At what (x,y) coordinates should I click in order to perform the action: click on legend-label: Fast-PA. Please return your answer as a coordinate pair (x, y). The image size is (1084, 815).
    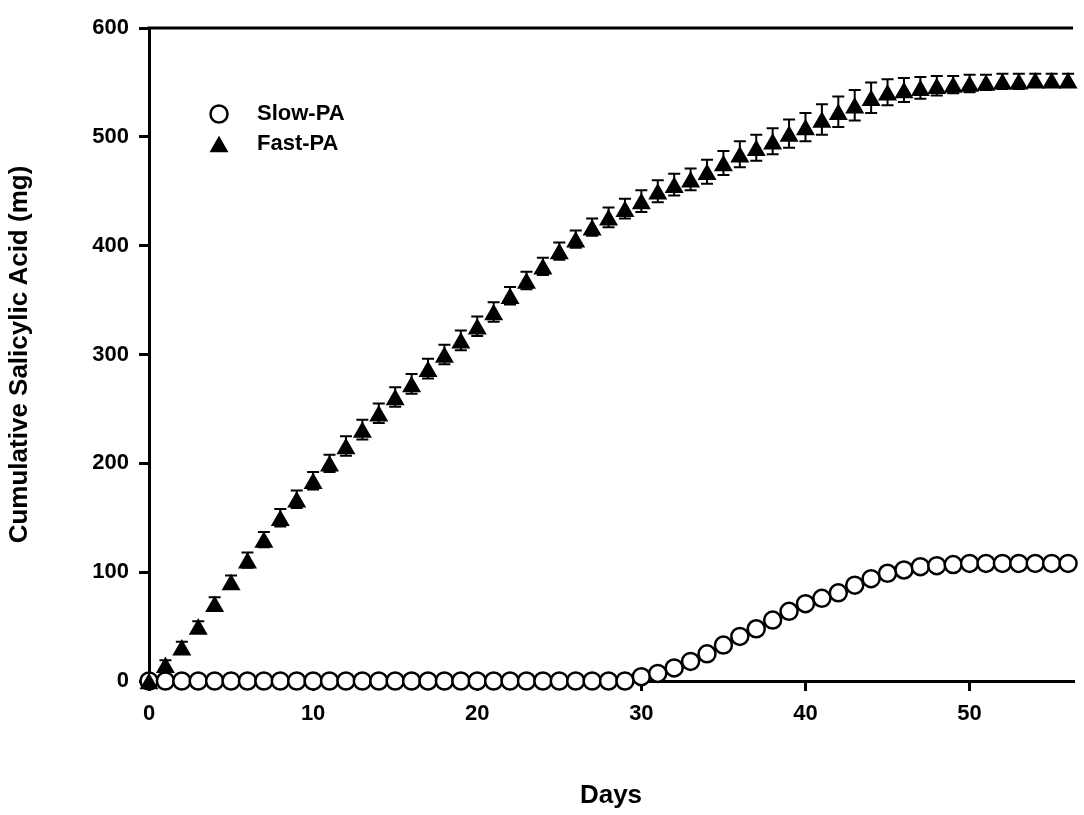
    Looking at the image, I should click on (298, 143).